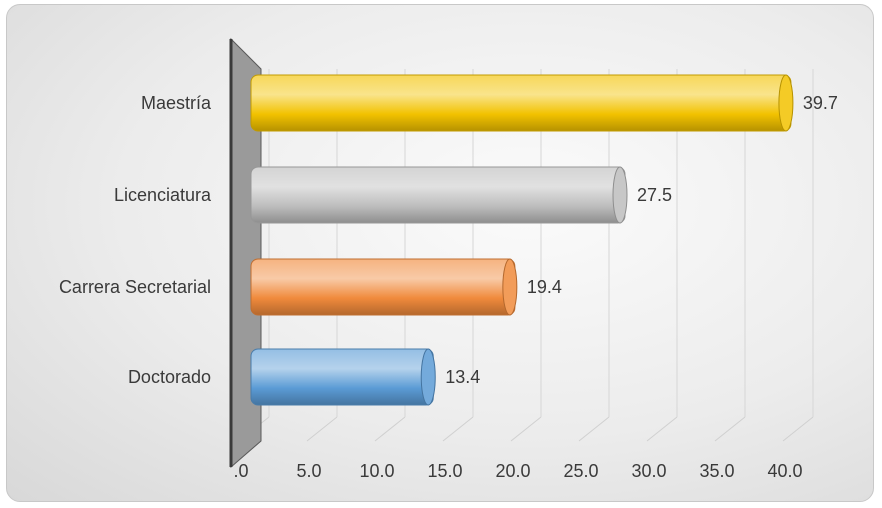 This screenshot has height=508, width=882. What do you see at coordinates (176, 103) in the screenshot?
I see `category-label: Maestría` at bounding box center [176, 103].